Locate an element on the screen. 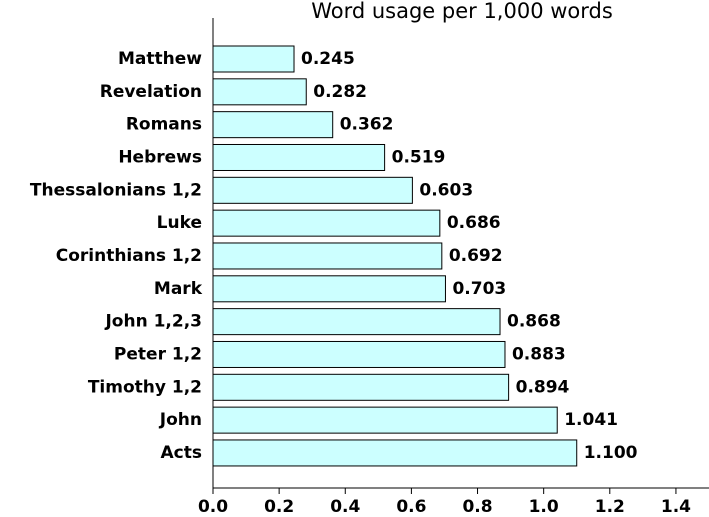  x-tick-label: 1.4 is located at coordinates (676, 507).